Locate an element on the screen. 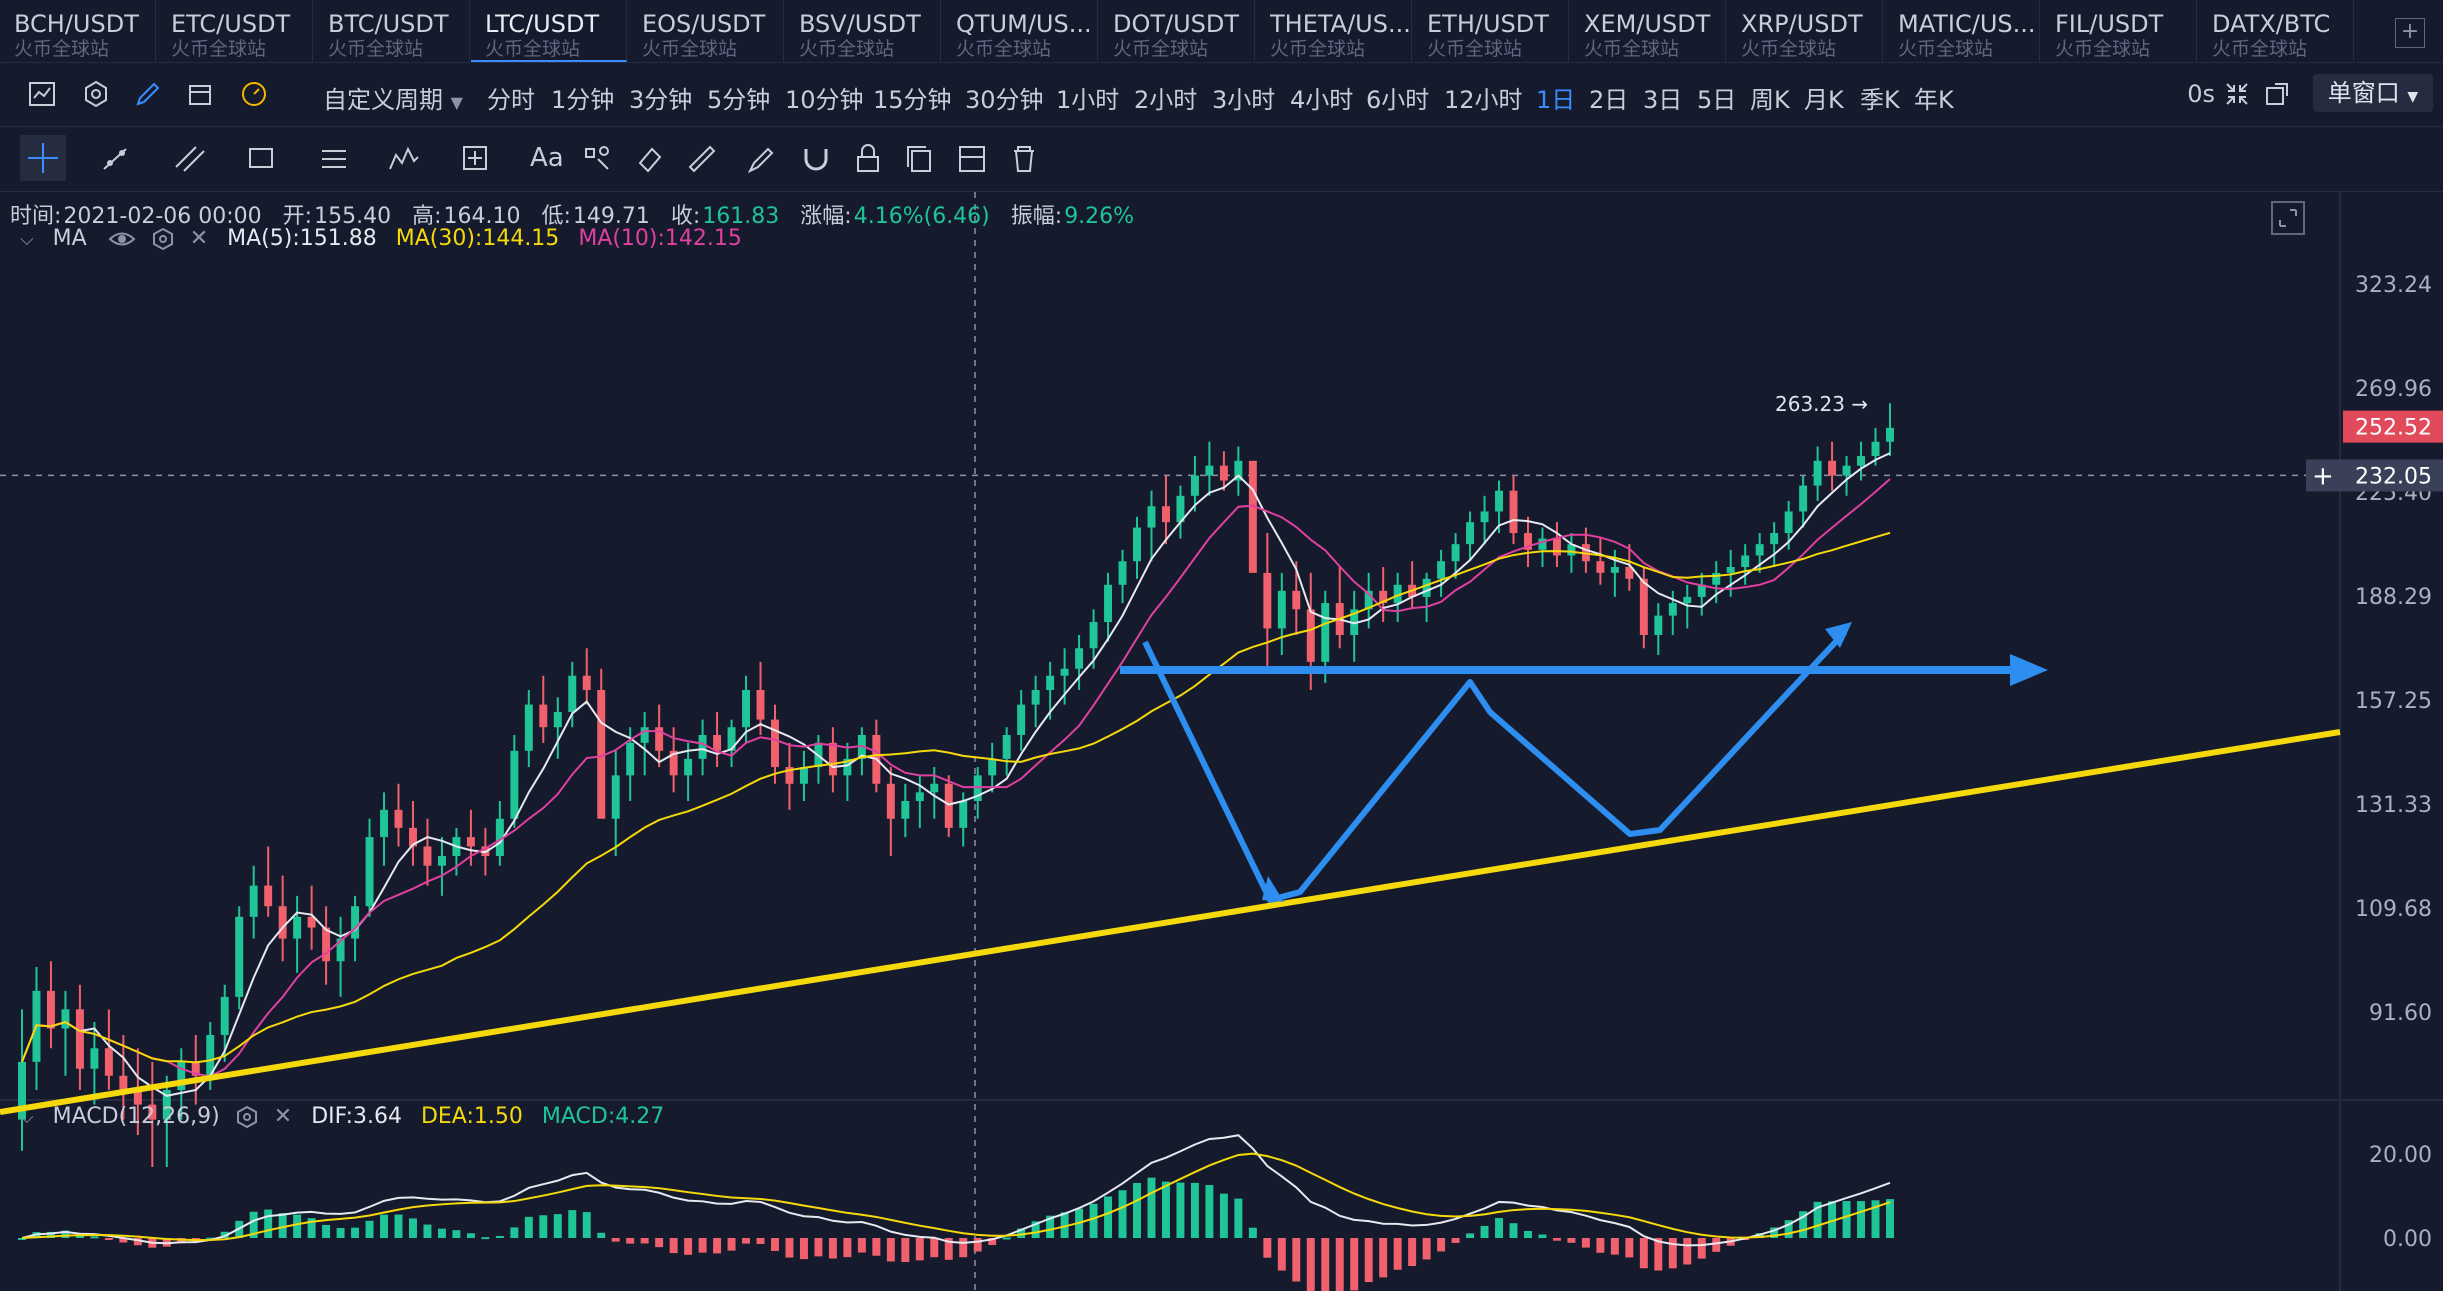 Image resolution: width=2443 pixels, height=1291 pixels. tab-bch-usdt: BCH/USDT 火币全球站 is located at coordinates (78, 31).